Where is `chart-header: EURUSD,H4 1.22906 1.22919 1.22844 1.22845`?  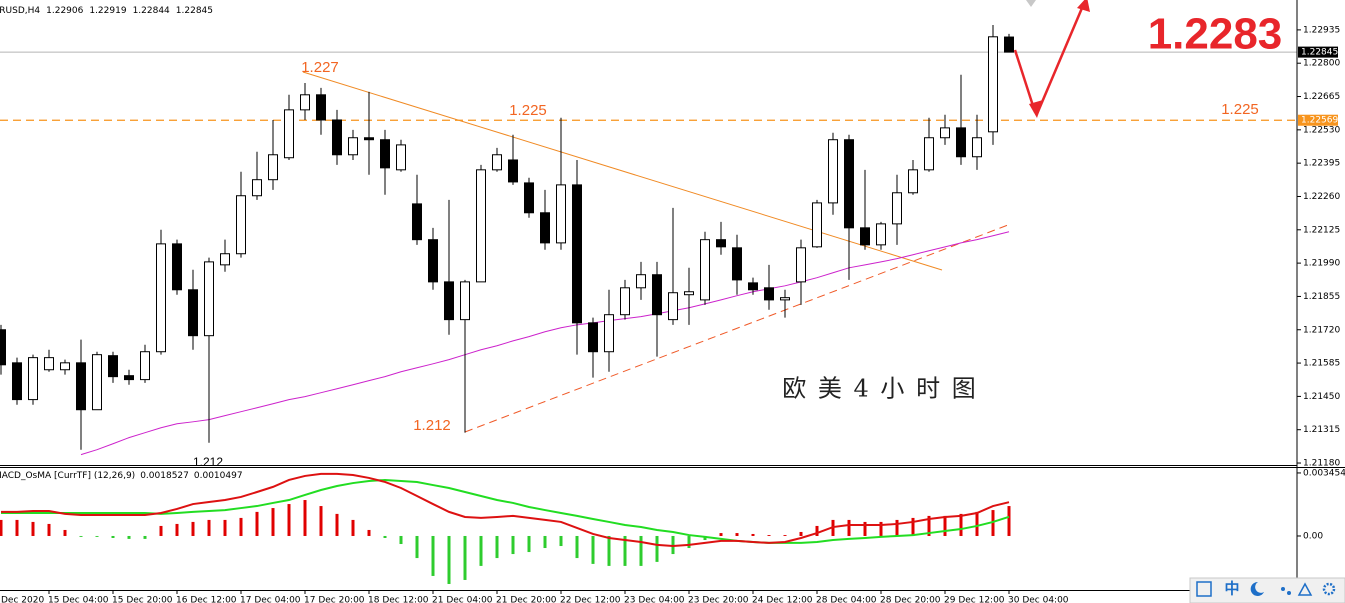 chart-header: EURUSD,H4 1.22906 1.22919 1.22844 1.22845 is located at coordinates (106, 11).